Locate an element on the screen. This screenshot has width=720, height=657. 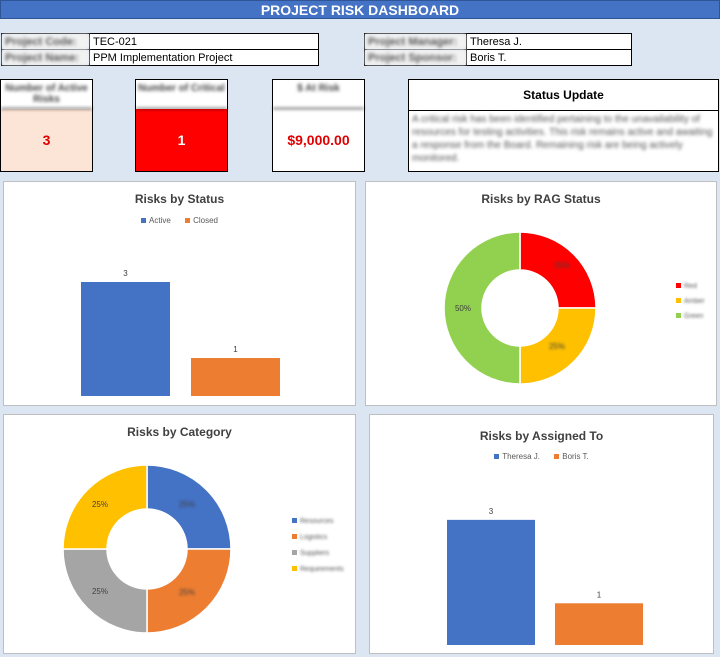
kpi-dollars-at-risk-value: $9,000.00 is located at coordinates (318, 140).